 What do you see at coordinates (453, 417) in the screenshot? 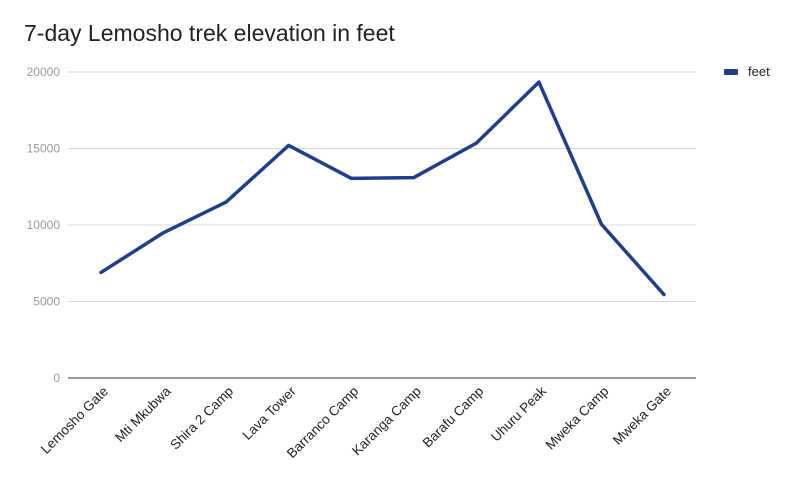
I see `x-tick-label: Barafu Camp` at bounding box center [453, 417].